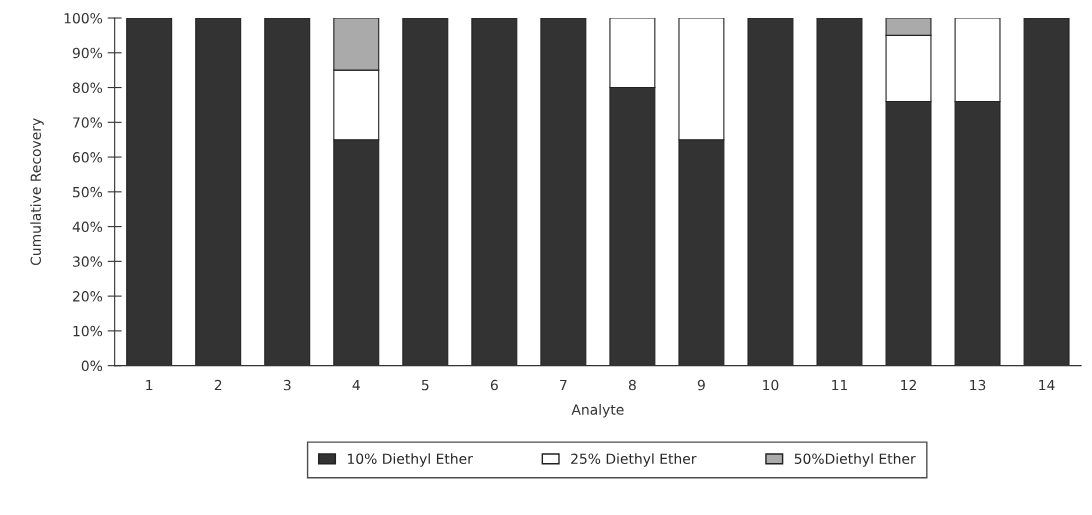  Describe the element at coordinates (88, 261) in the screenshot. I see `y-tick-label: 30%` at that location.